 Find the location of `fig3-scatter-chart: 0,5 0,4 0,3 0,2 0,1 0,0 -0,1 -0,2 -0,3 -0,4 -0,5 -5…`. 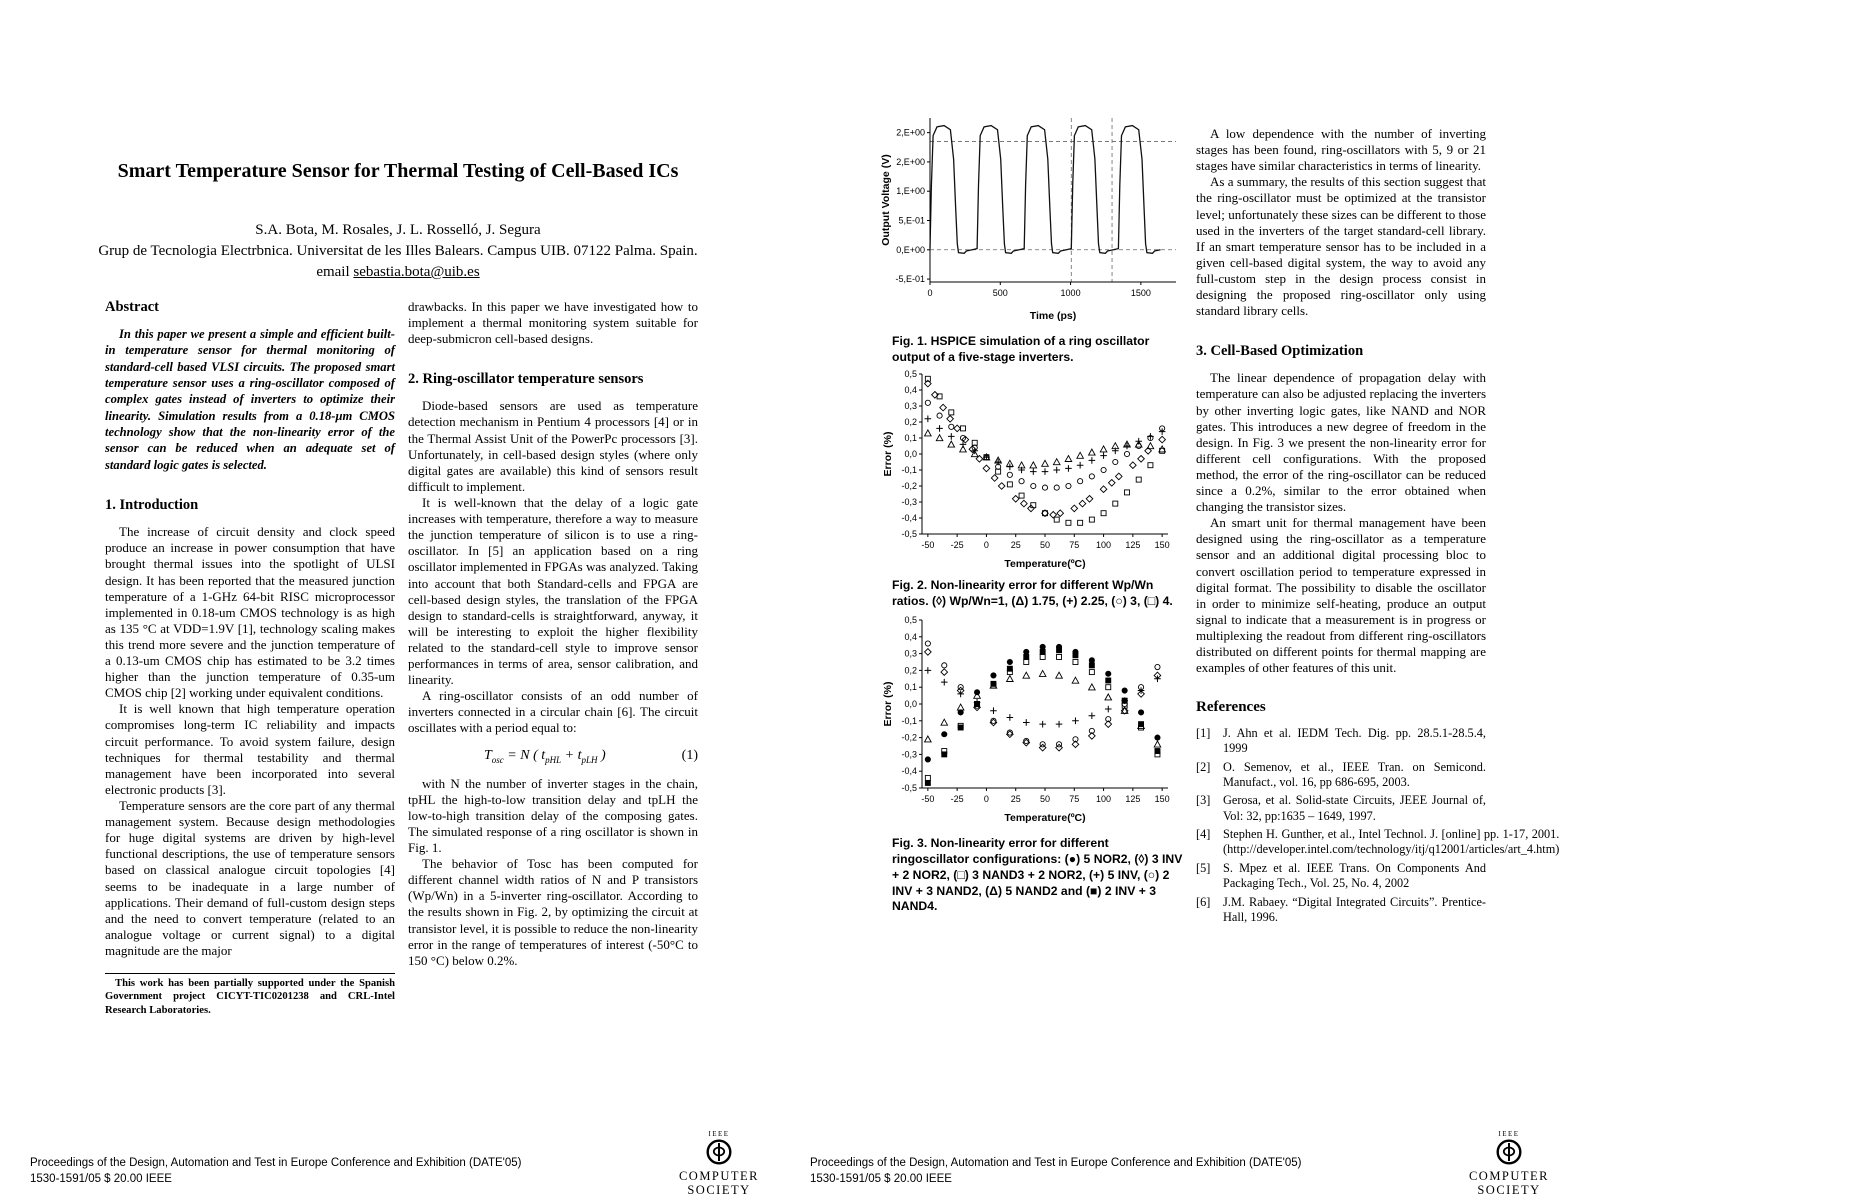

fig3-scatter-chart: 0,5 0,4 0,3 0,2 0,1 0,0 -0,1 -0,2 -0,3 -0,4 -0,5 -5… is located at coordinates (1030, 719).